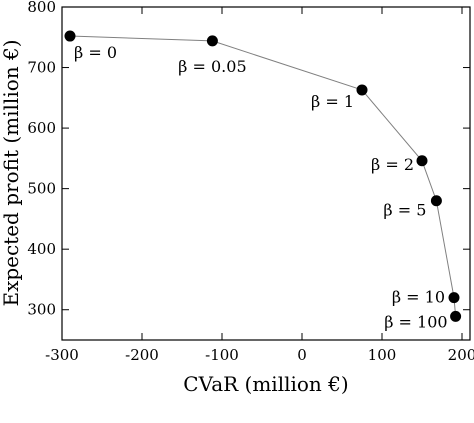  Describe the element at coordinates (461, 355) in the screenshot. I see `x-tick-label: 200` at that location.